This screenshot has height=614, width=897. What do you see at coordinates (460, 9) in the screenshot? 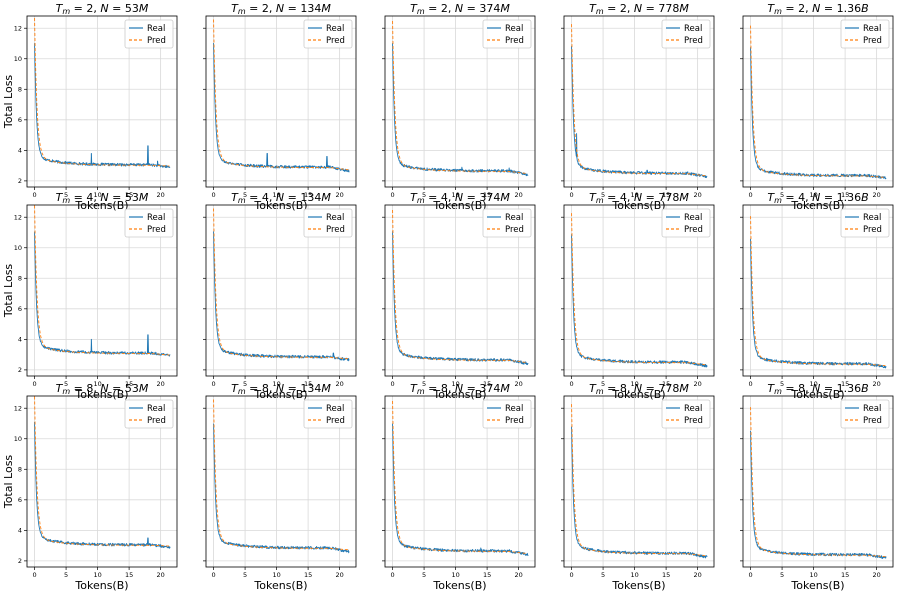
I see `subplot-title: Tm = 2, N = 374M` at bounding box center [460, 9].